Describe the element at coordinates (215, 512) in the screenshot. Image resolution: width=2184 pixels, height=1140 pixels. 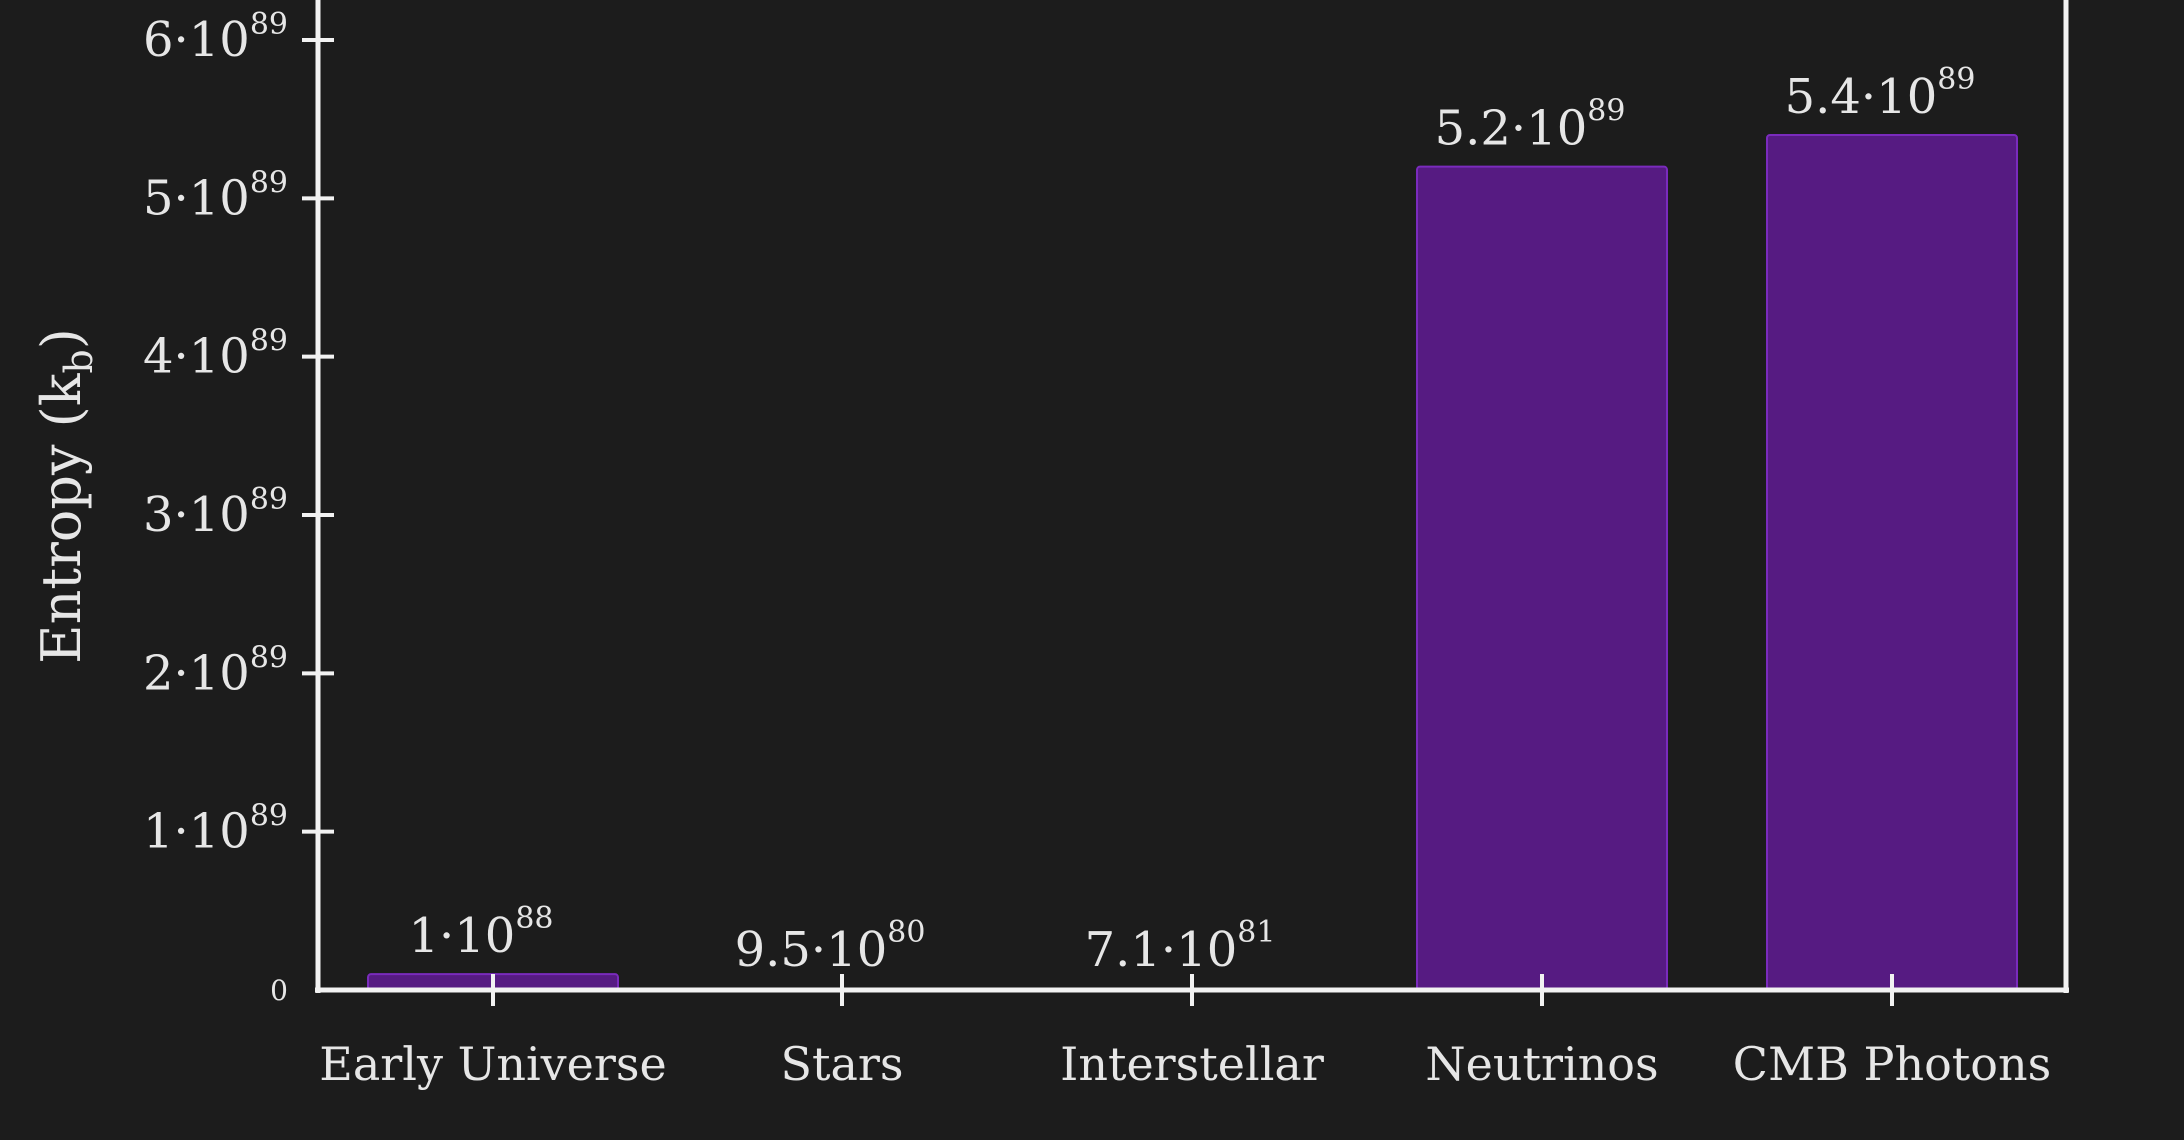
I see `y-tick-label: 3·1089` at that location.